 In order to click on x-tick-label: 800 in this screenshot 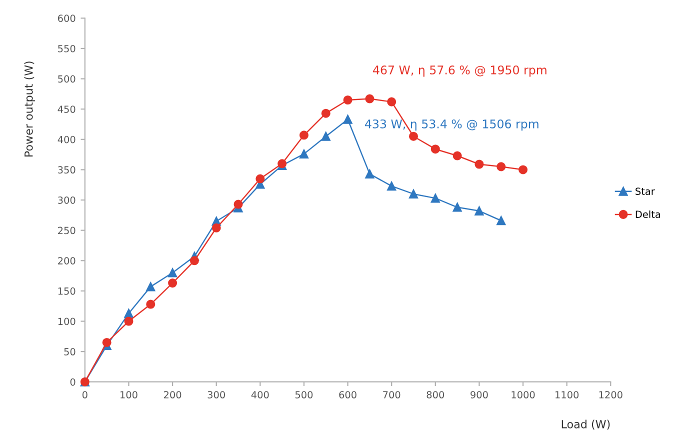, I will do `click(435, 394)`.